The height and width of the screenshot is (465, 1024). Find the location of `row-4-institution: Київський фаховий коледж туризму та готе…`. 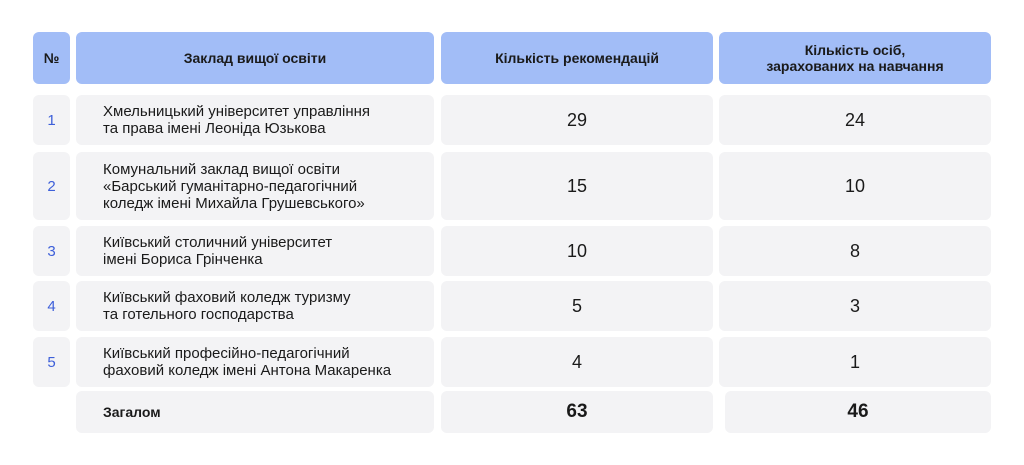

row-4-institution: Київський фаховий коледж туризму та готе… is located at coordinates (255, 306).